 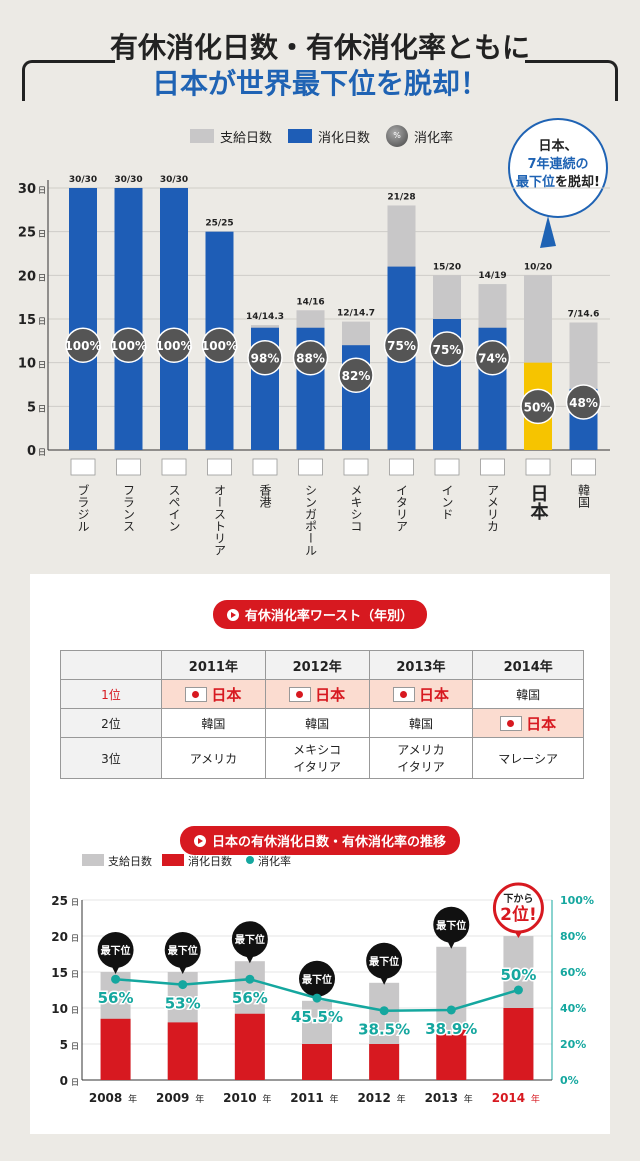 I want to click on table-row: 2位 韓国 韓国 韓国 日本, so click(x=322, y=723).